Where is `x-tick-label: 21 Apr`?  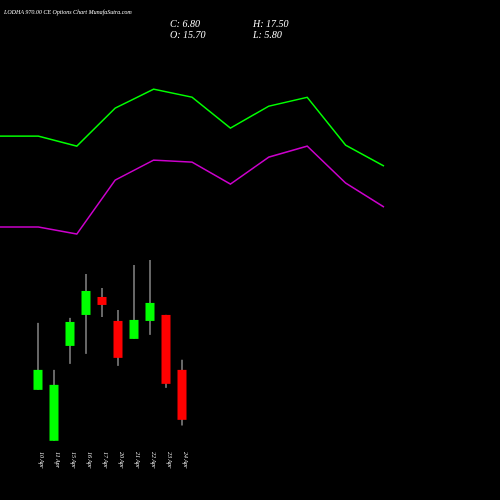
x-tick-label: 21 Apr is located at coordinates (137, 460).